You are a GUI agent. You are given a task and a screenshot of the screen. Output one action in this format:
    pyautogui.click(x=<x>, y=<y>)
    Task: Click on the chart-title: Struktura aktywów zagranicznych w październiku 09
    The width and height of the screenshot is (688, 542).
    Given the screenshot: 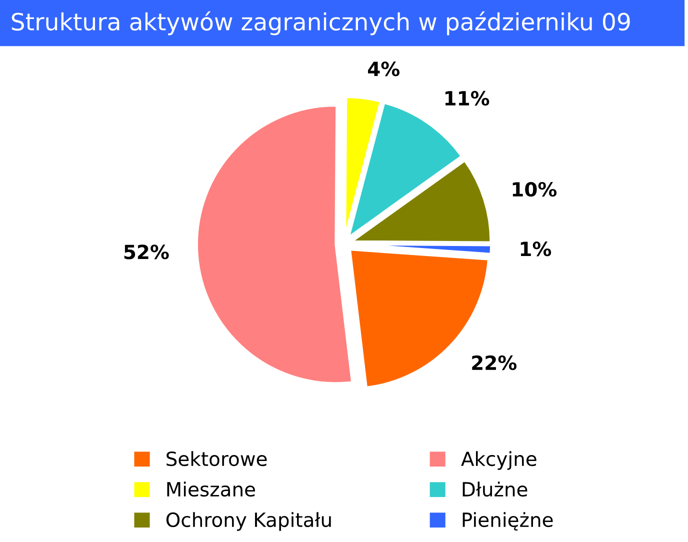 What is the action you would take?
    pyautogui.click(x=321, y=23)
    